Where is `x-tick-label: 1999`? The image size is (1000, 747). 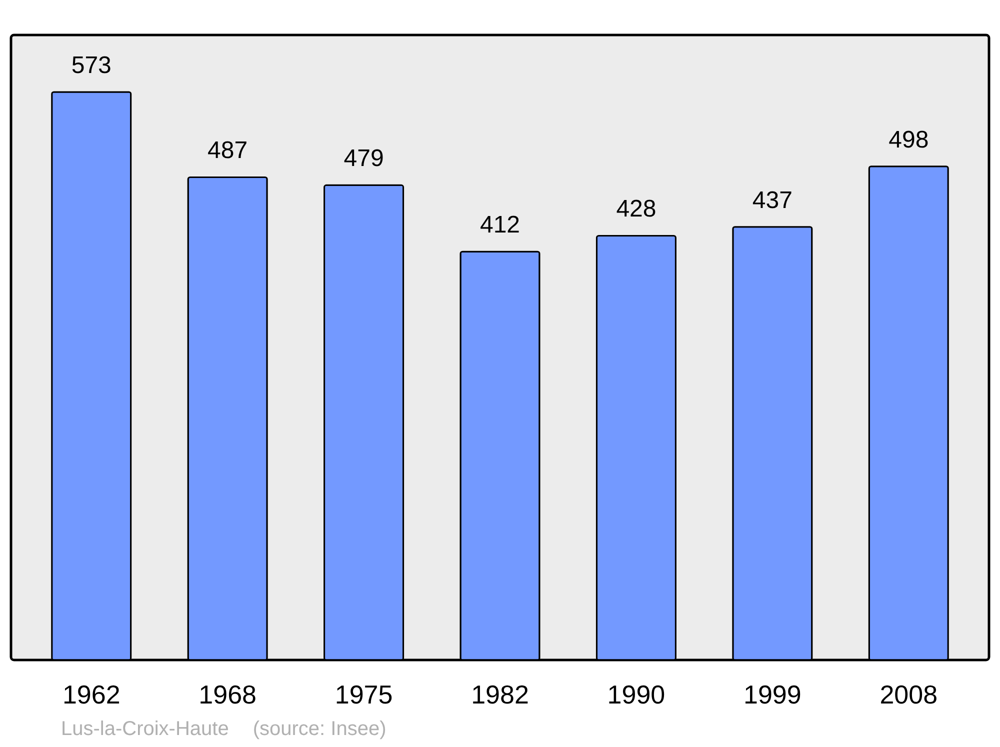
x-tick-label: 1999 is located at coordinates (773, 695).